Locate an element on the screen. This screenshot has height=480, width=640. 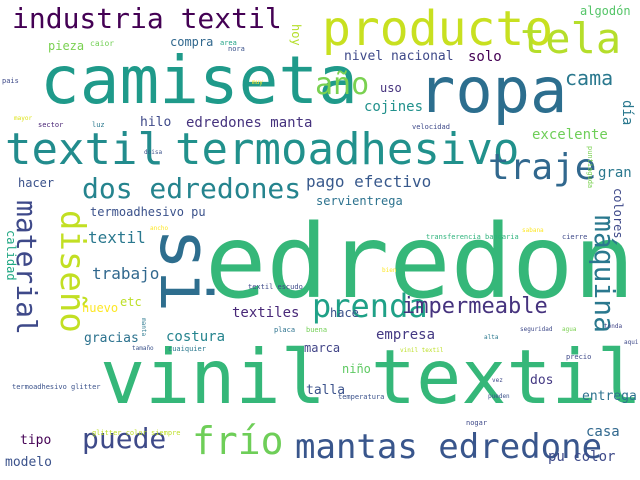
word-27: trabajo is located at coordinates (126, 273).